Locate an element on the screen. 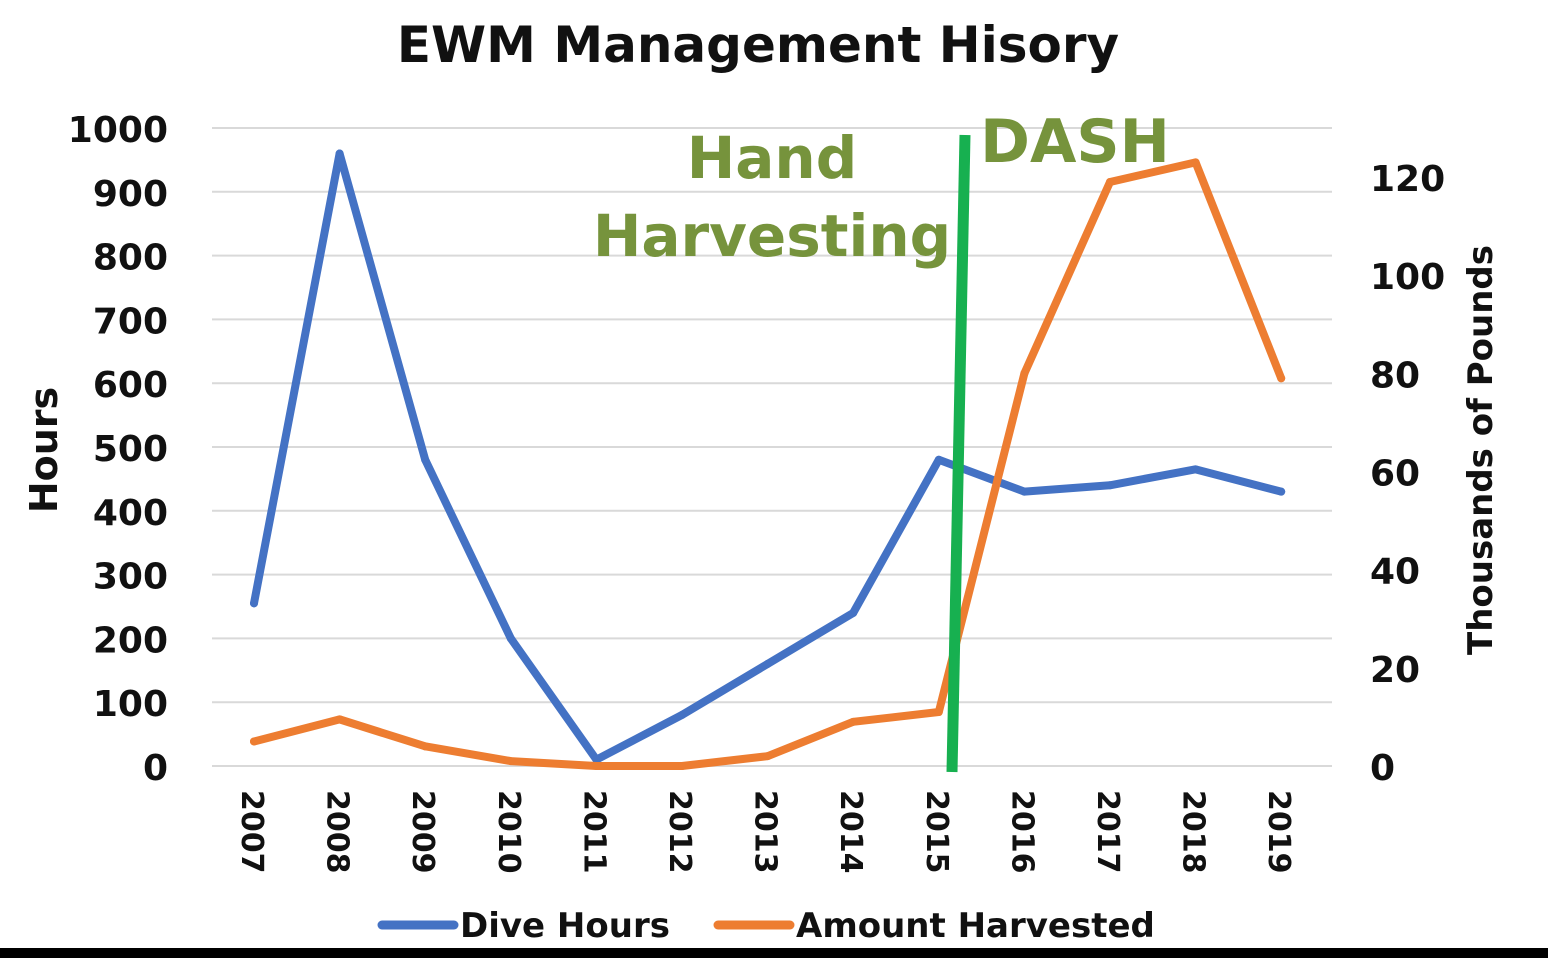 The width and height of the screenshot is (1548, 962). legend-label-dive-hours: Dive Hours is located at coordinates (565, 926).